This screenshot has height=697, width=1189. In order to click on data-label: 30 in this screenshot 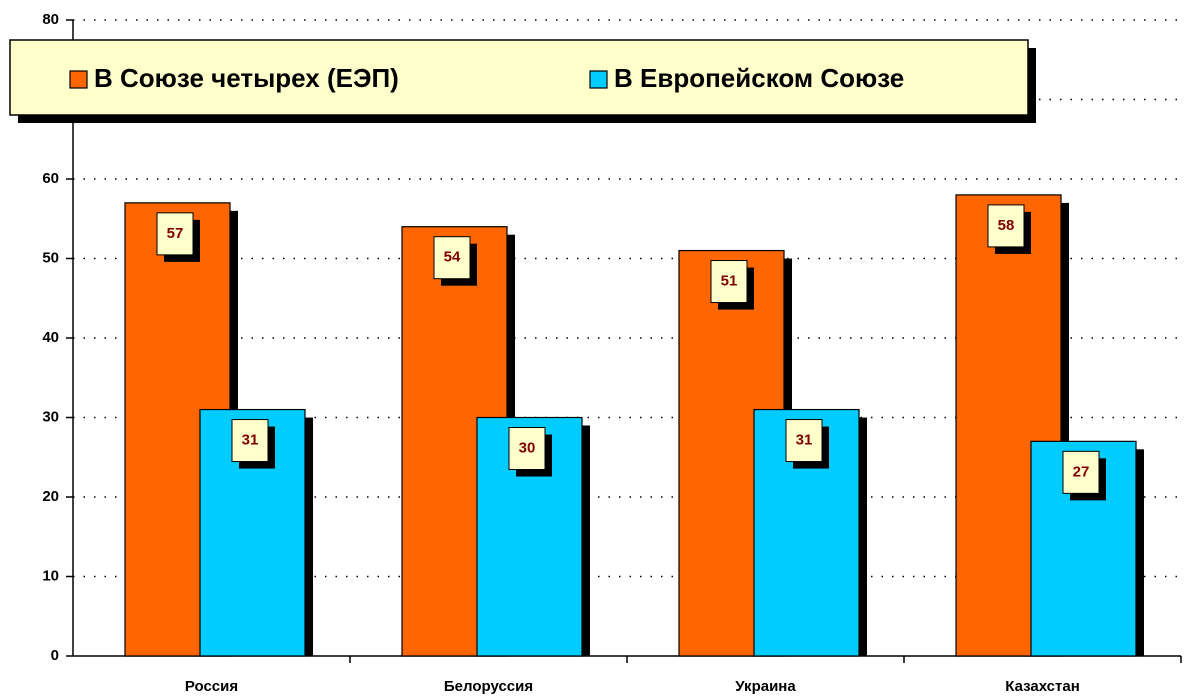, I will do `click(527, 447)`.